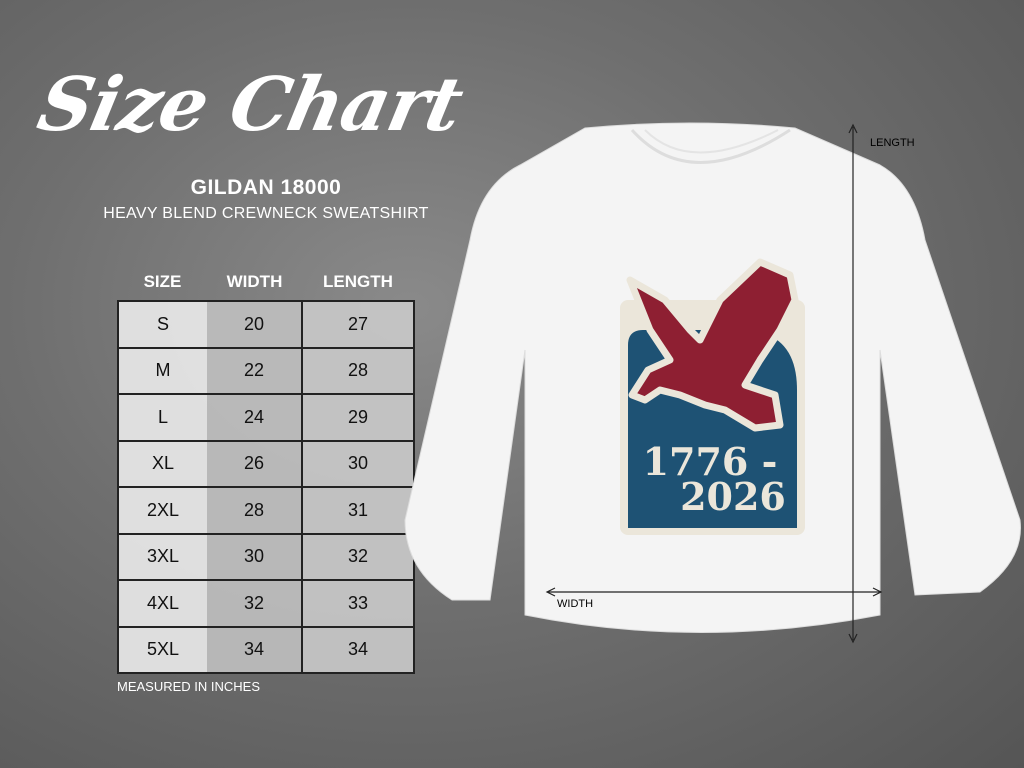 The height and width of the screenshot is (768, 1024). What do you see at coordinates (710, 461) in the screenshot?
I see `print-text-line1: 1776 -` at bounding box center [710, 461].